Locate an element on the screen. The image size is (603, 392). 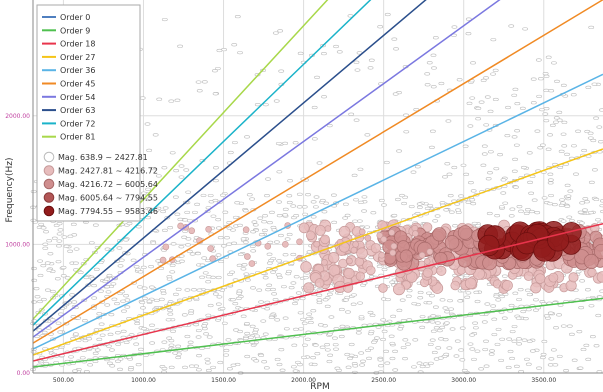
legend-label: Order 0 is located at coordinates (75, 17).